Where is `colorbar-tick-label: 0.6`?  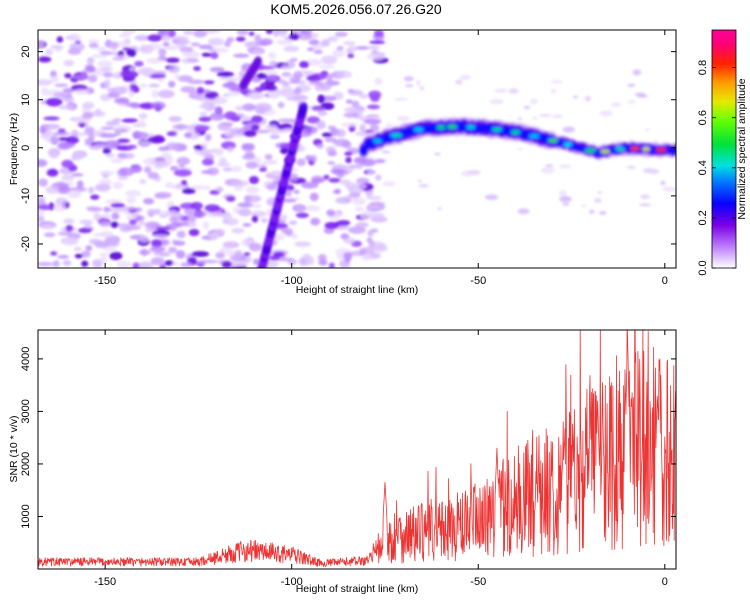 colorbar-tick-label: 0.6 is located at coordinates (703, 117).